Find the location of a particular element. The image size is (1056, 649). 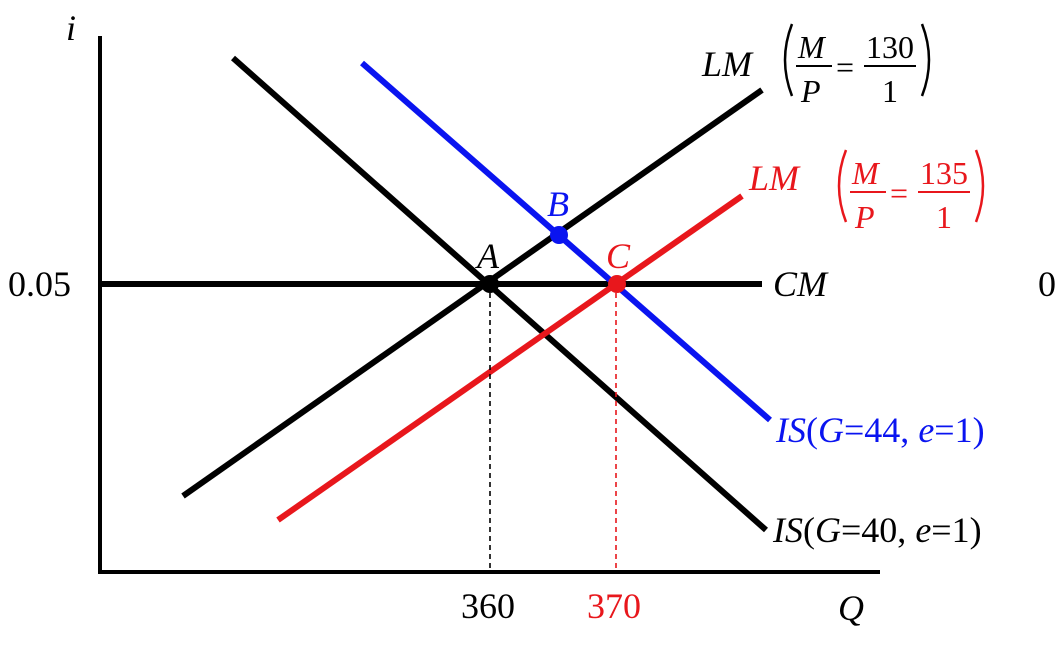

is-g44-label: IS(G=44, e=1) is located at coordinates (880, 430).